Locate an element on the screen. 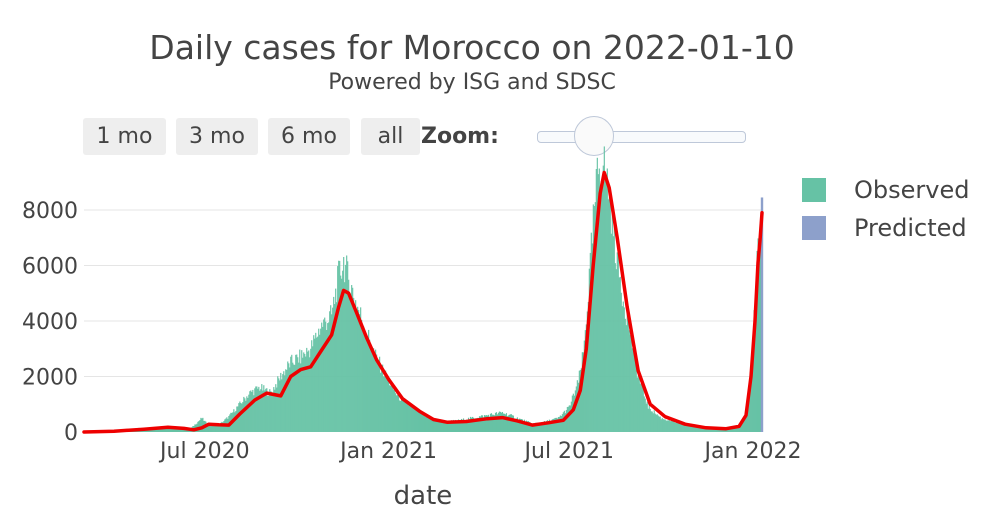 The width and height of the screenshot is (988, 521). range-button-1mo: 1 mo is located at coordinates (124, 136).